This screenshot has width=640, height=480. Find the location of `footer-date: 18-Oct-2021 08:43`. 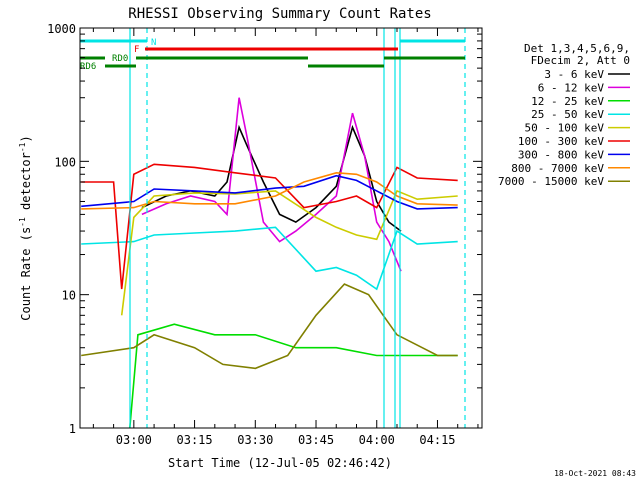

footer-date: 18-Oct-2021 08:43 is located at coordinates (595, 473).